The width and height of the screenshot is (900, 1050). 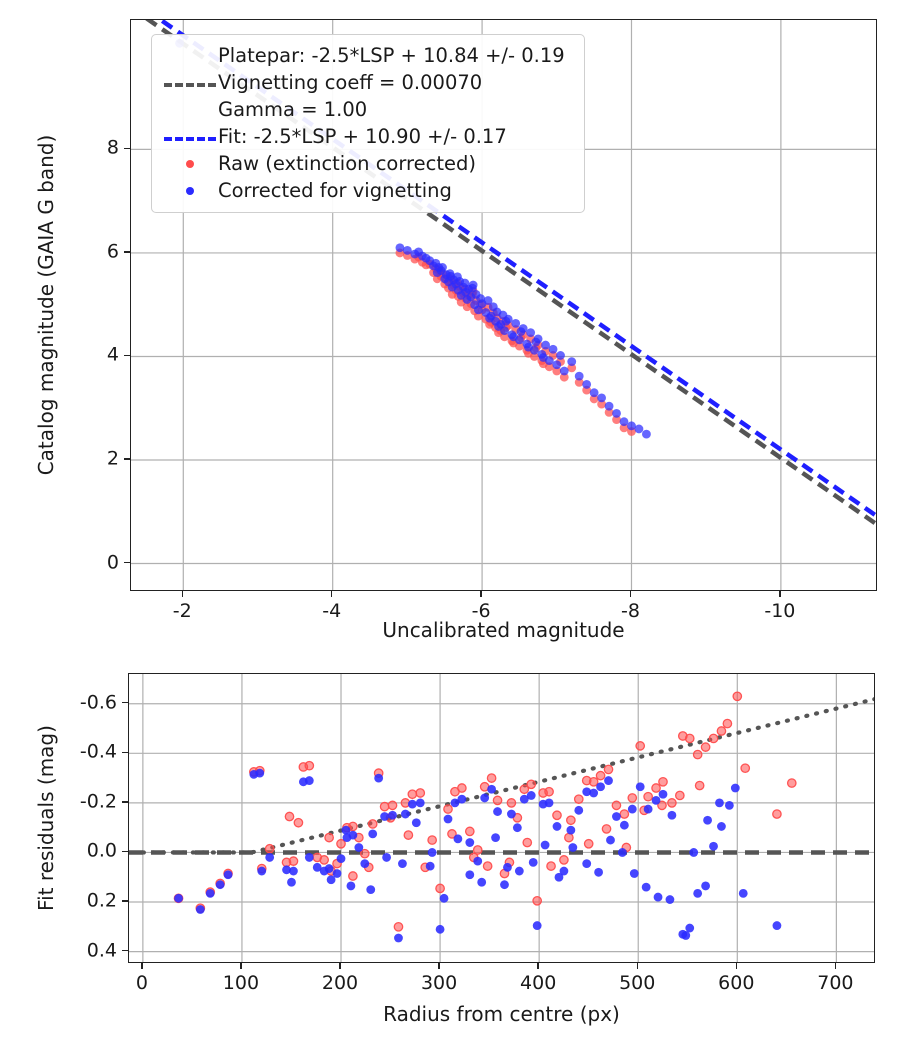 I want to click on legend-item-raw: Raw (extinction corrected), so click(x=368, y=163).